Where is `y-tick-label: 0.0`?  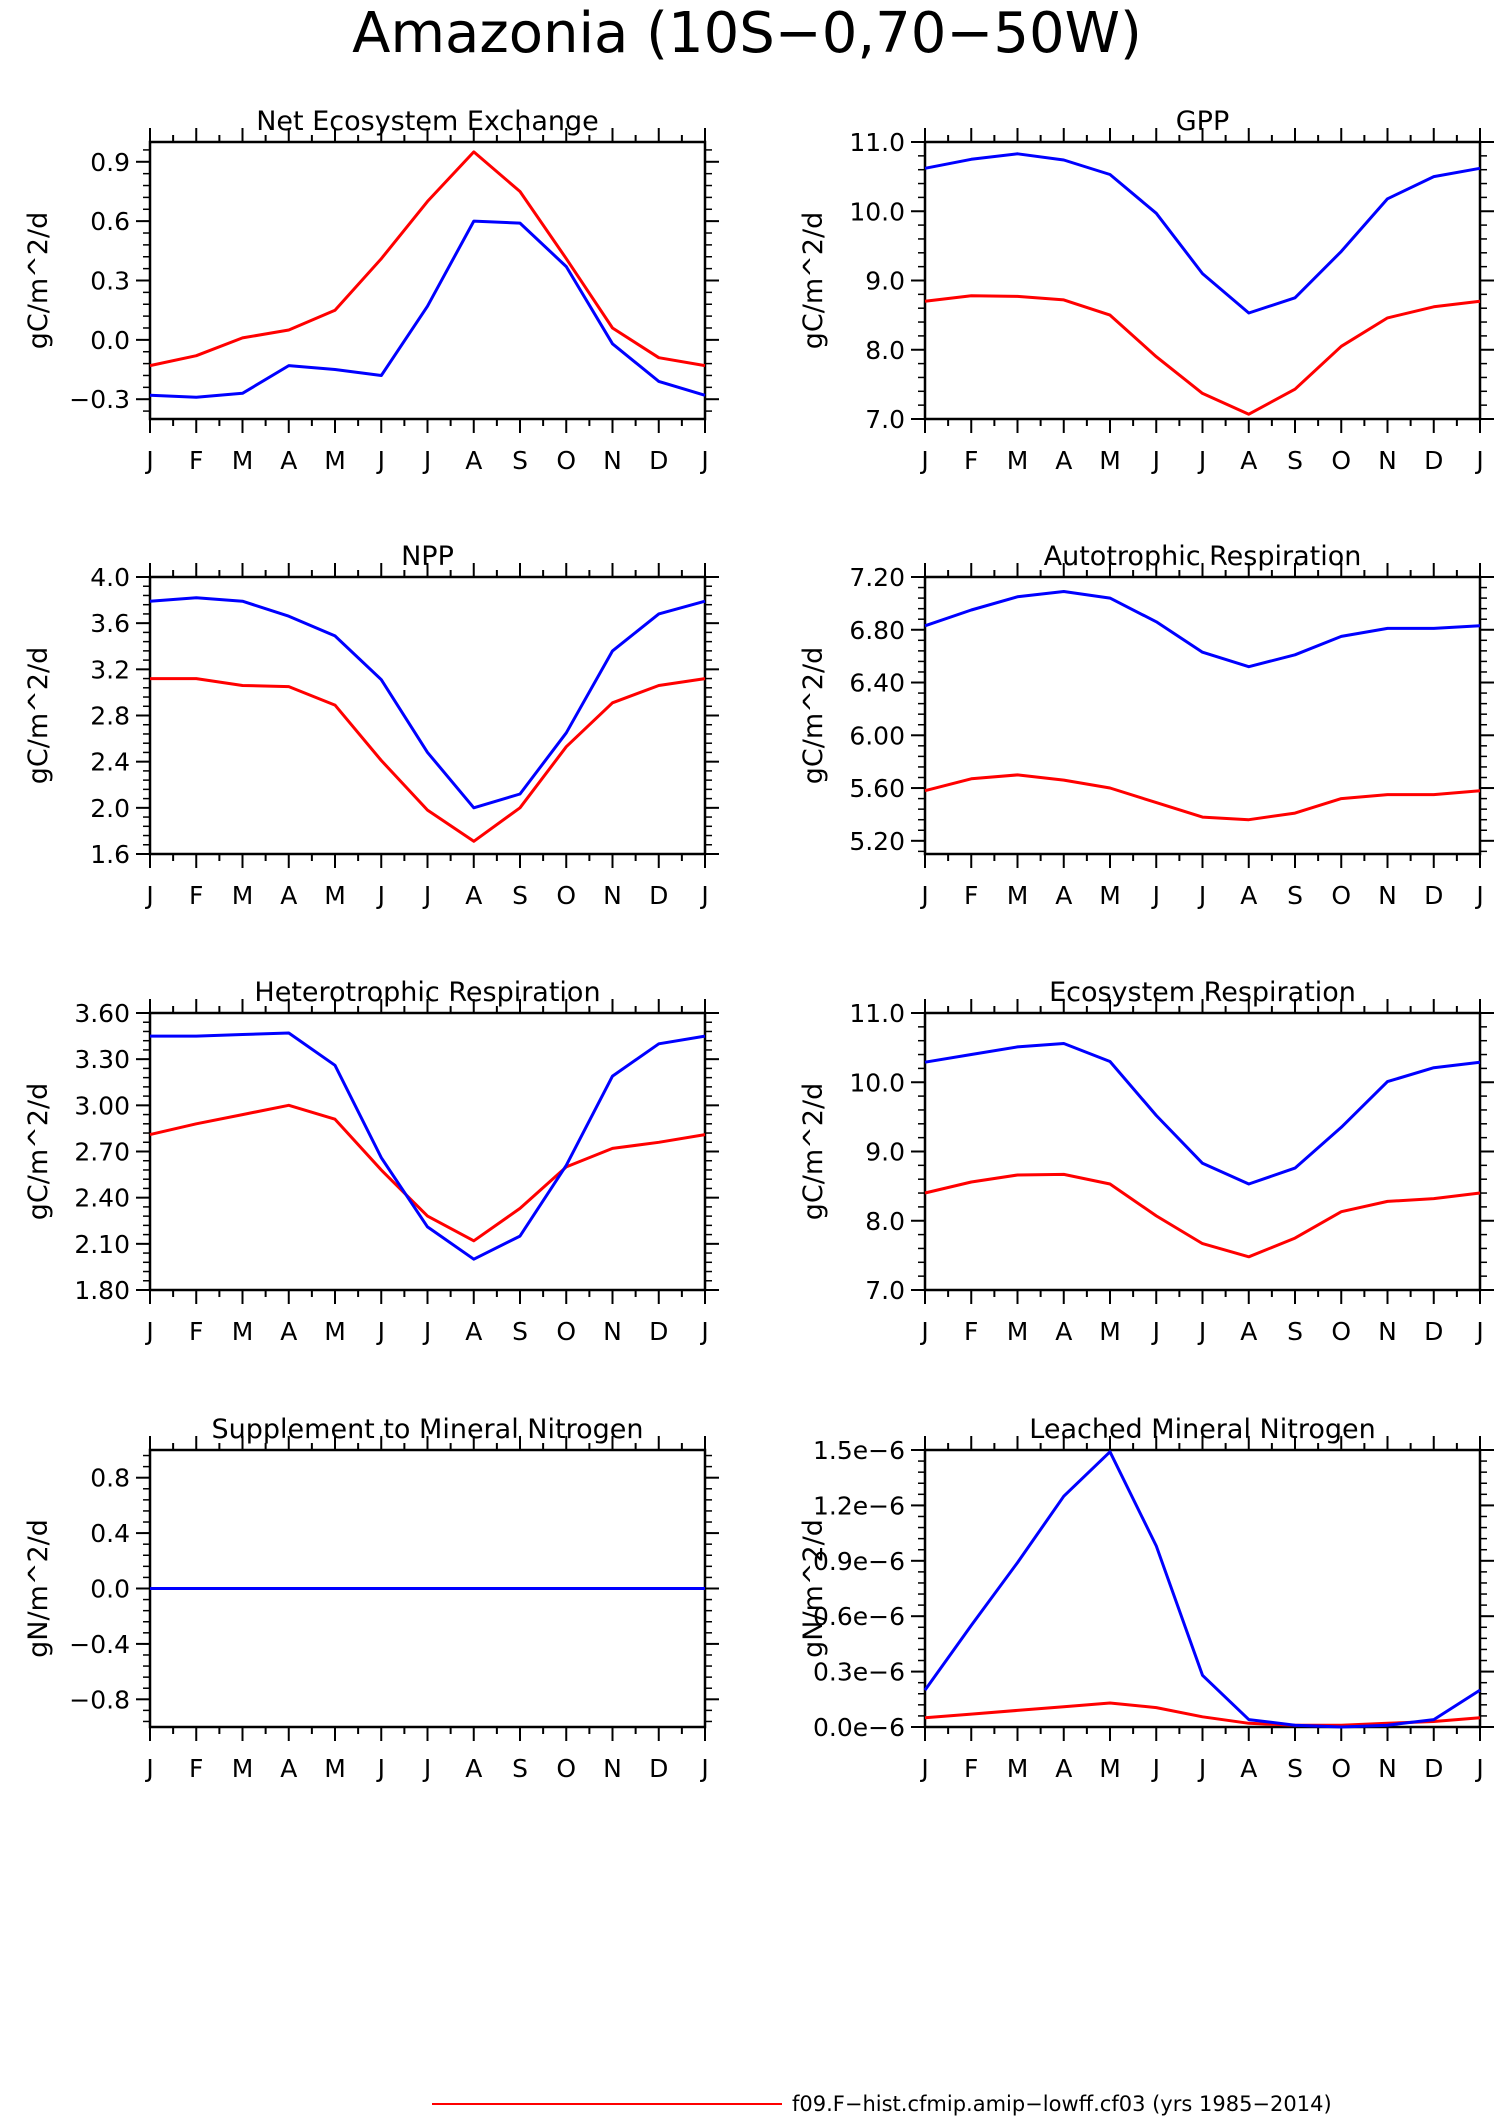 y-tick-label: 0.0 is located at coordinates (110, 340).